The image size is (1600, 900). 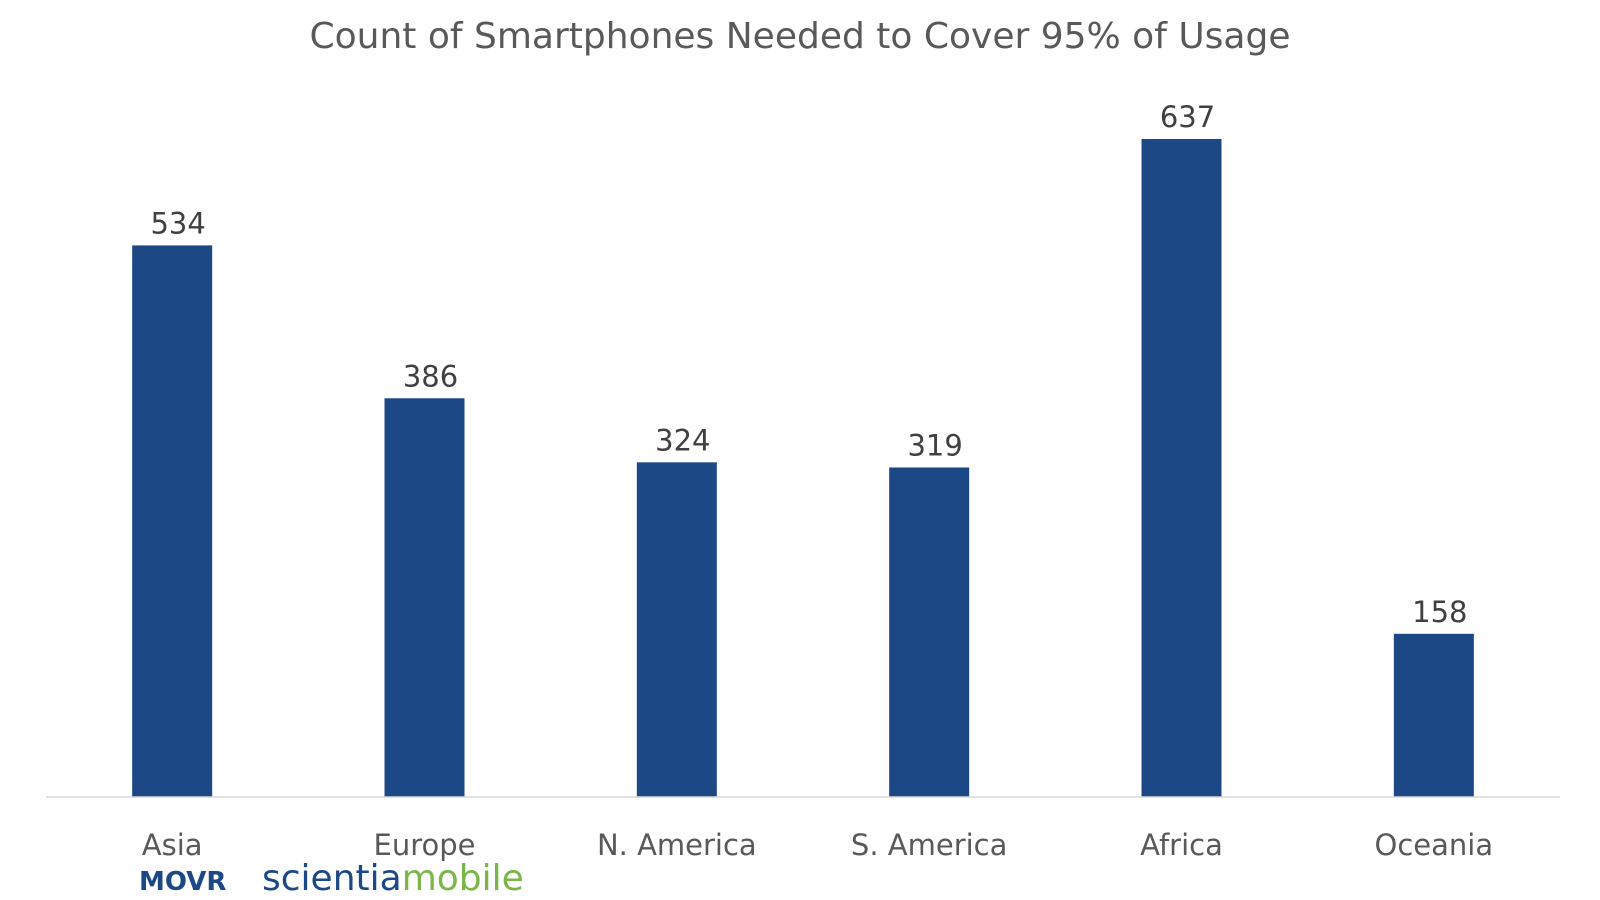 What do you see at coordinates (182, 882) in the screenshot?
I see `movr-logo-text: MOVR` at bounding box center [182, 882].